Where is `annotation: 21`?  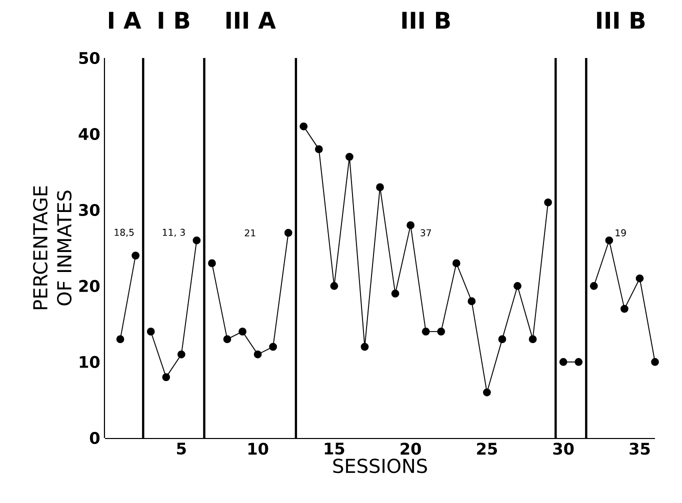
annotation: 21 is located at coordinates (250, 232).